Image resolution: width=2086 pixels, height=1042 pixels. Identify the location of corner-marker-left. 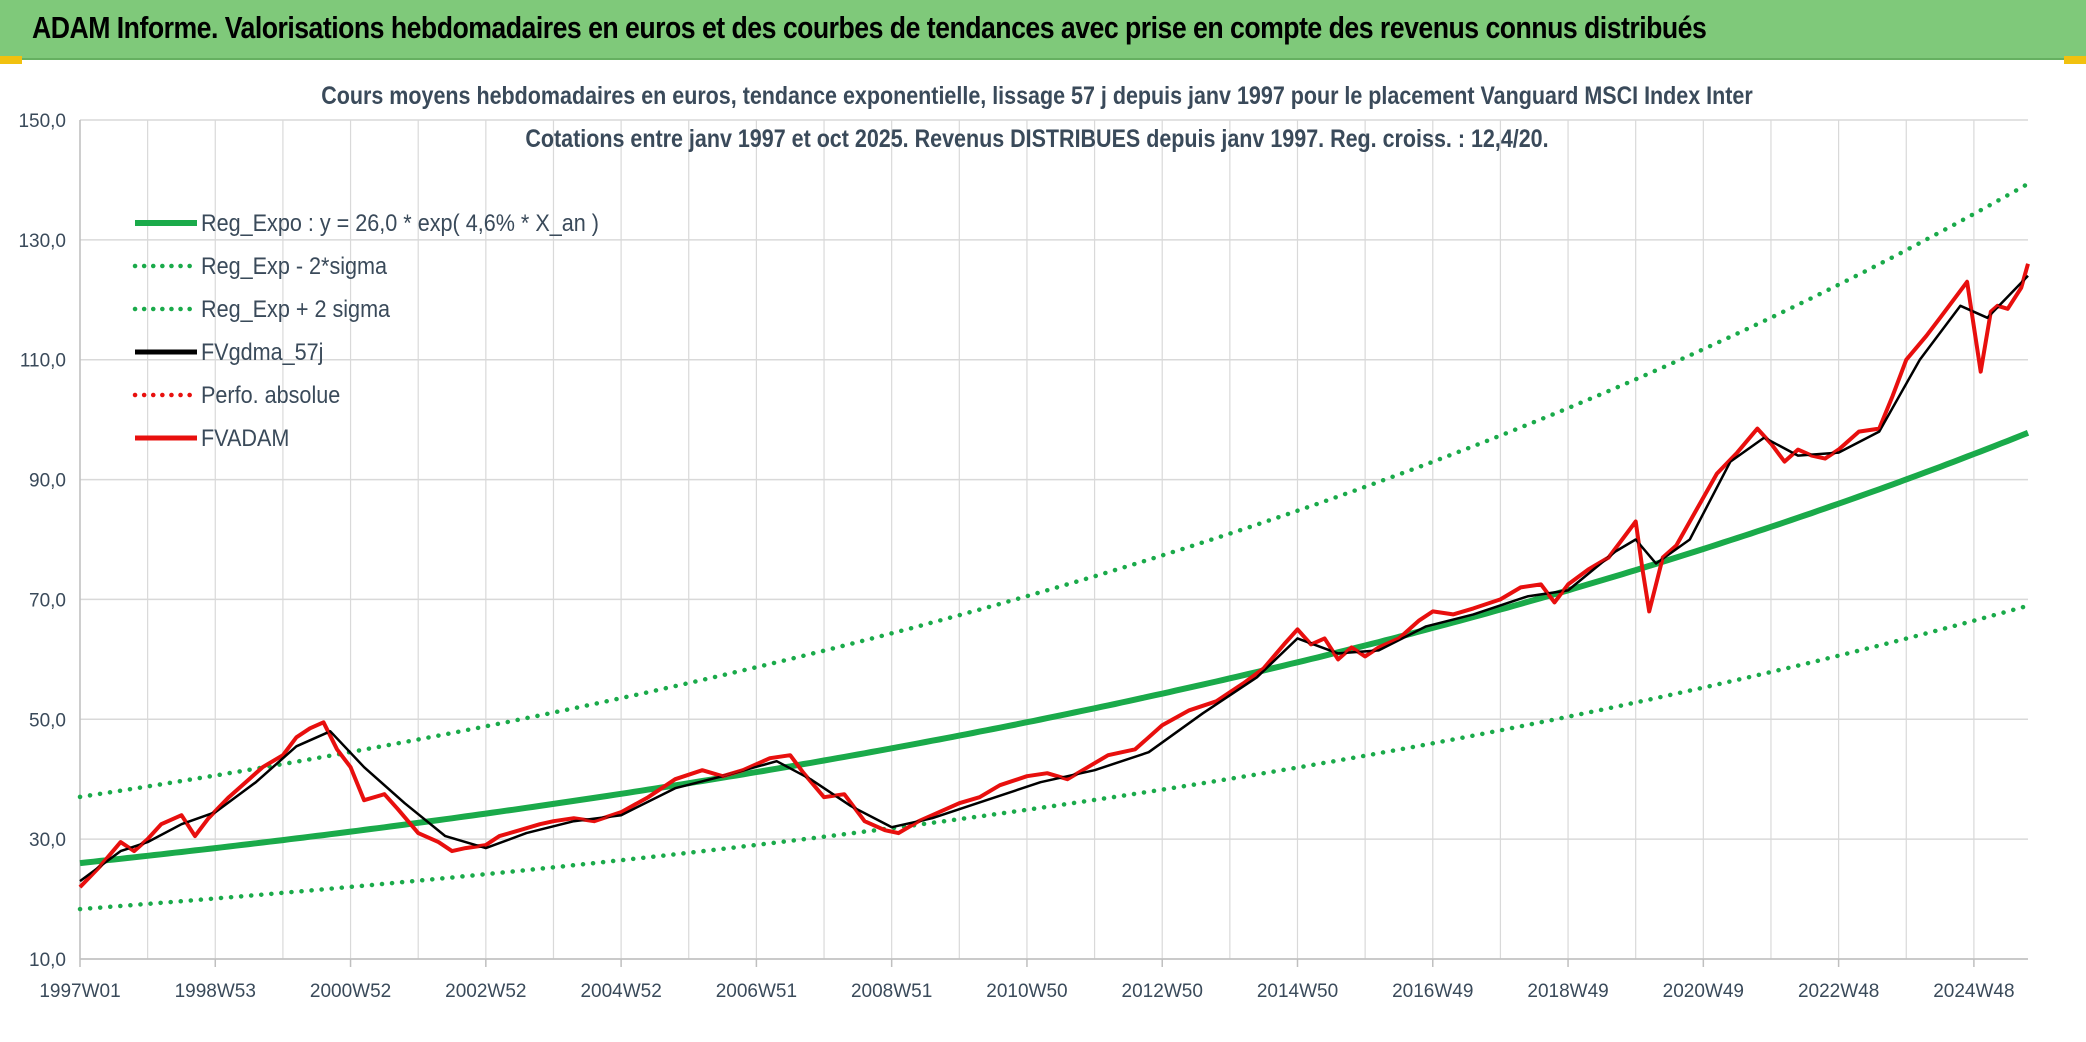
(11, 60).